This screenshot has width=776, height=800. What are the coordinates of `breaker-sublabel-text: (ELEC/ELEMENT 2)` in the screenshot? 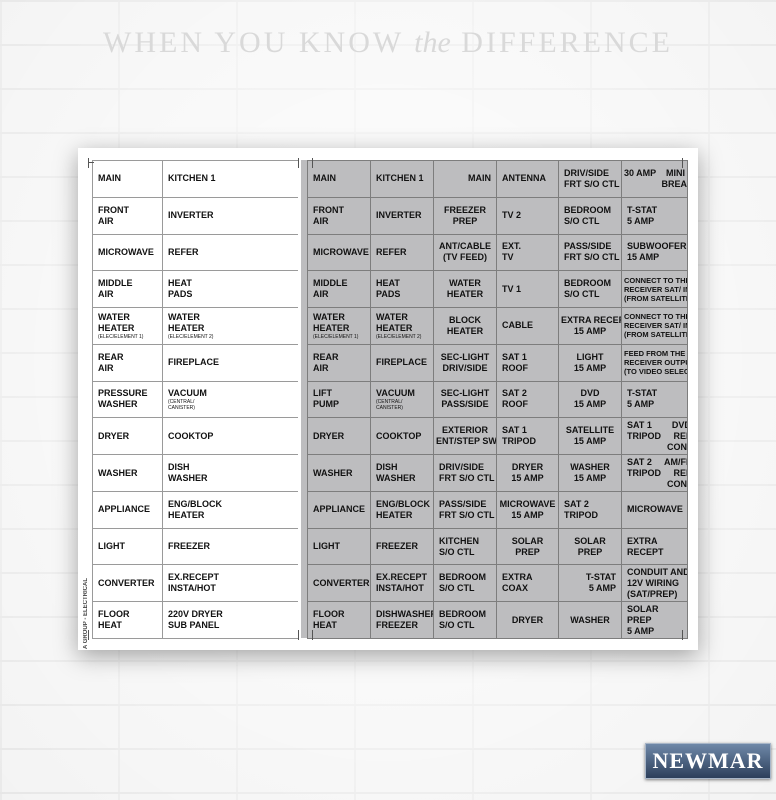 It's located at (191, 336).